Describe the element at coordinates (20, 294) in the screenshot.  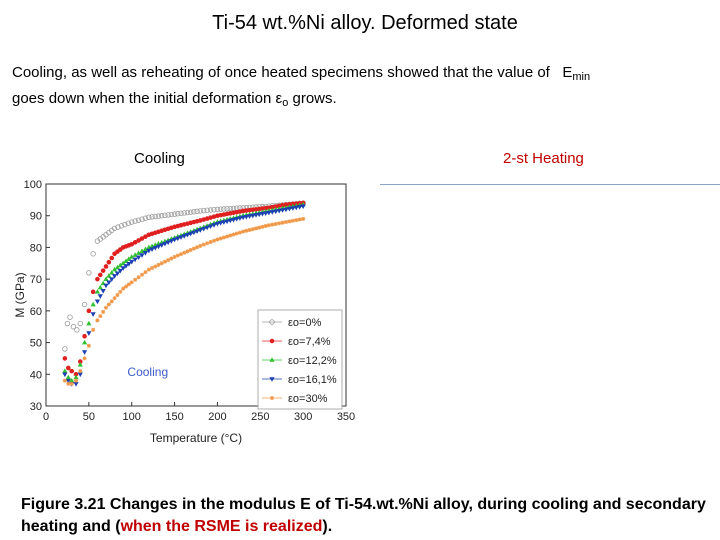
I see `y-axis-title: M (GPa)` at that location.